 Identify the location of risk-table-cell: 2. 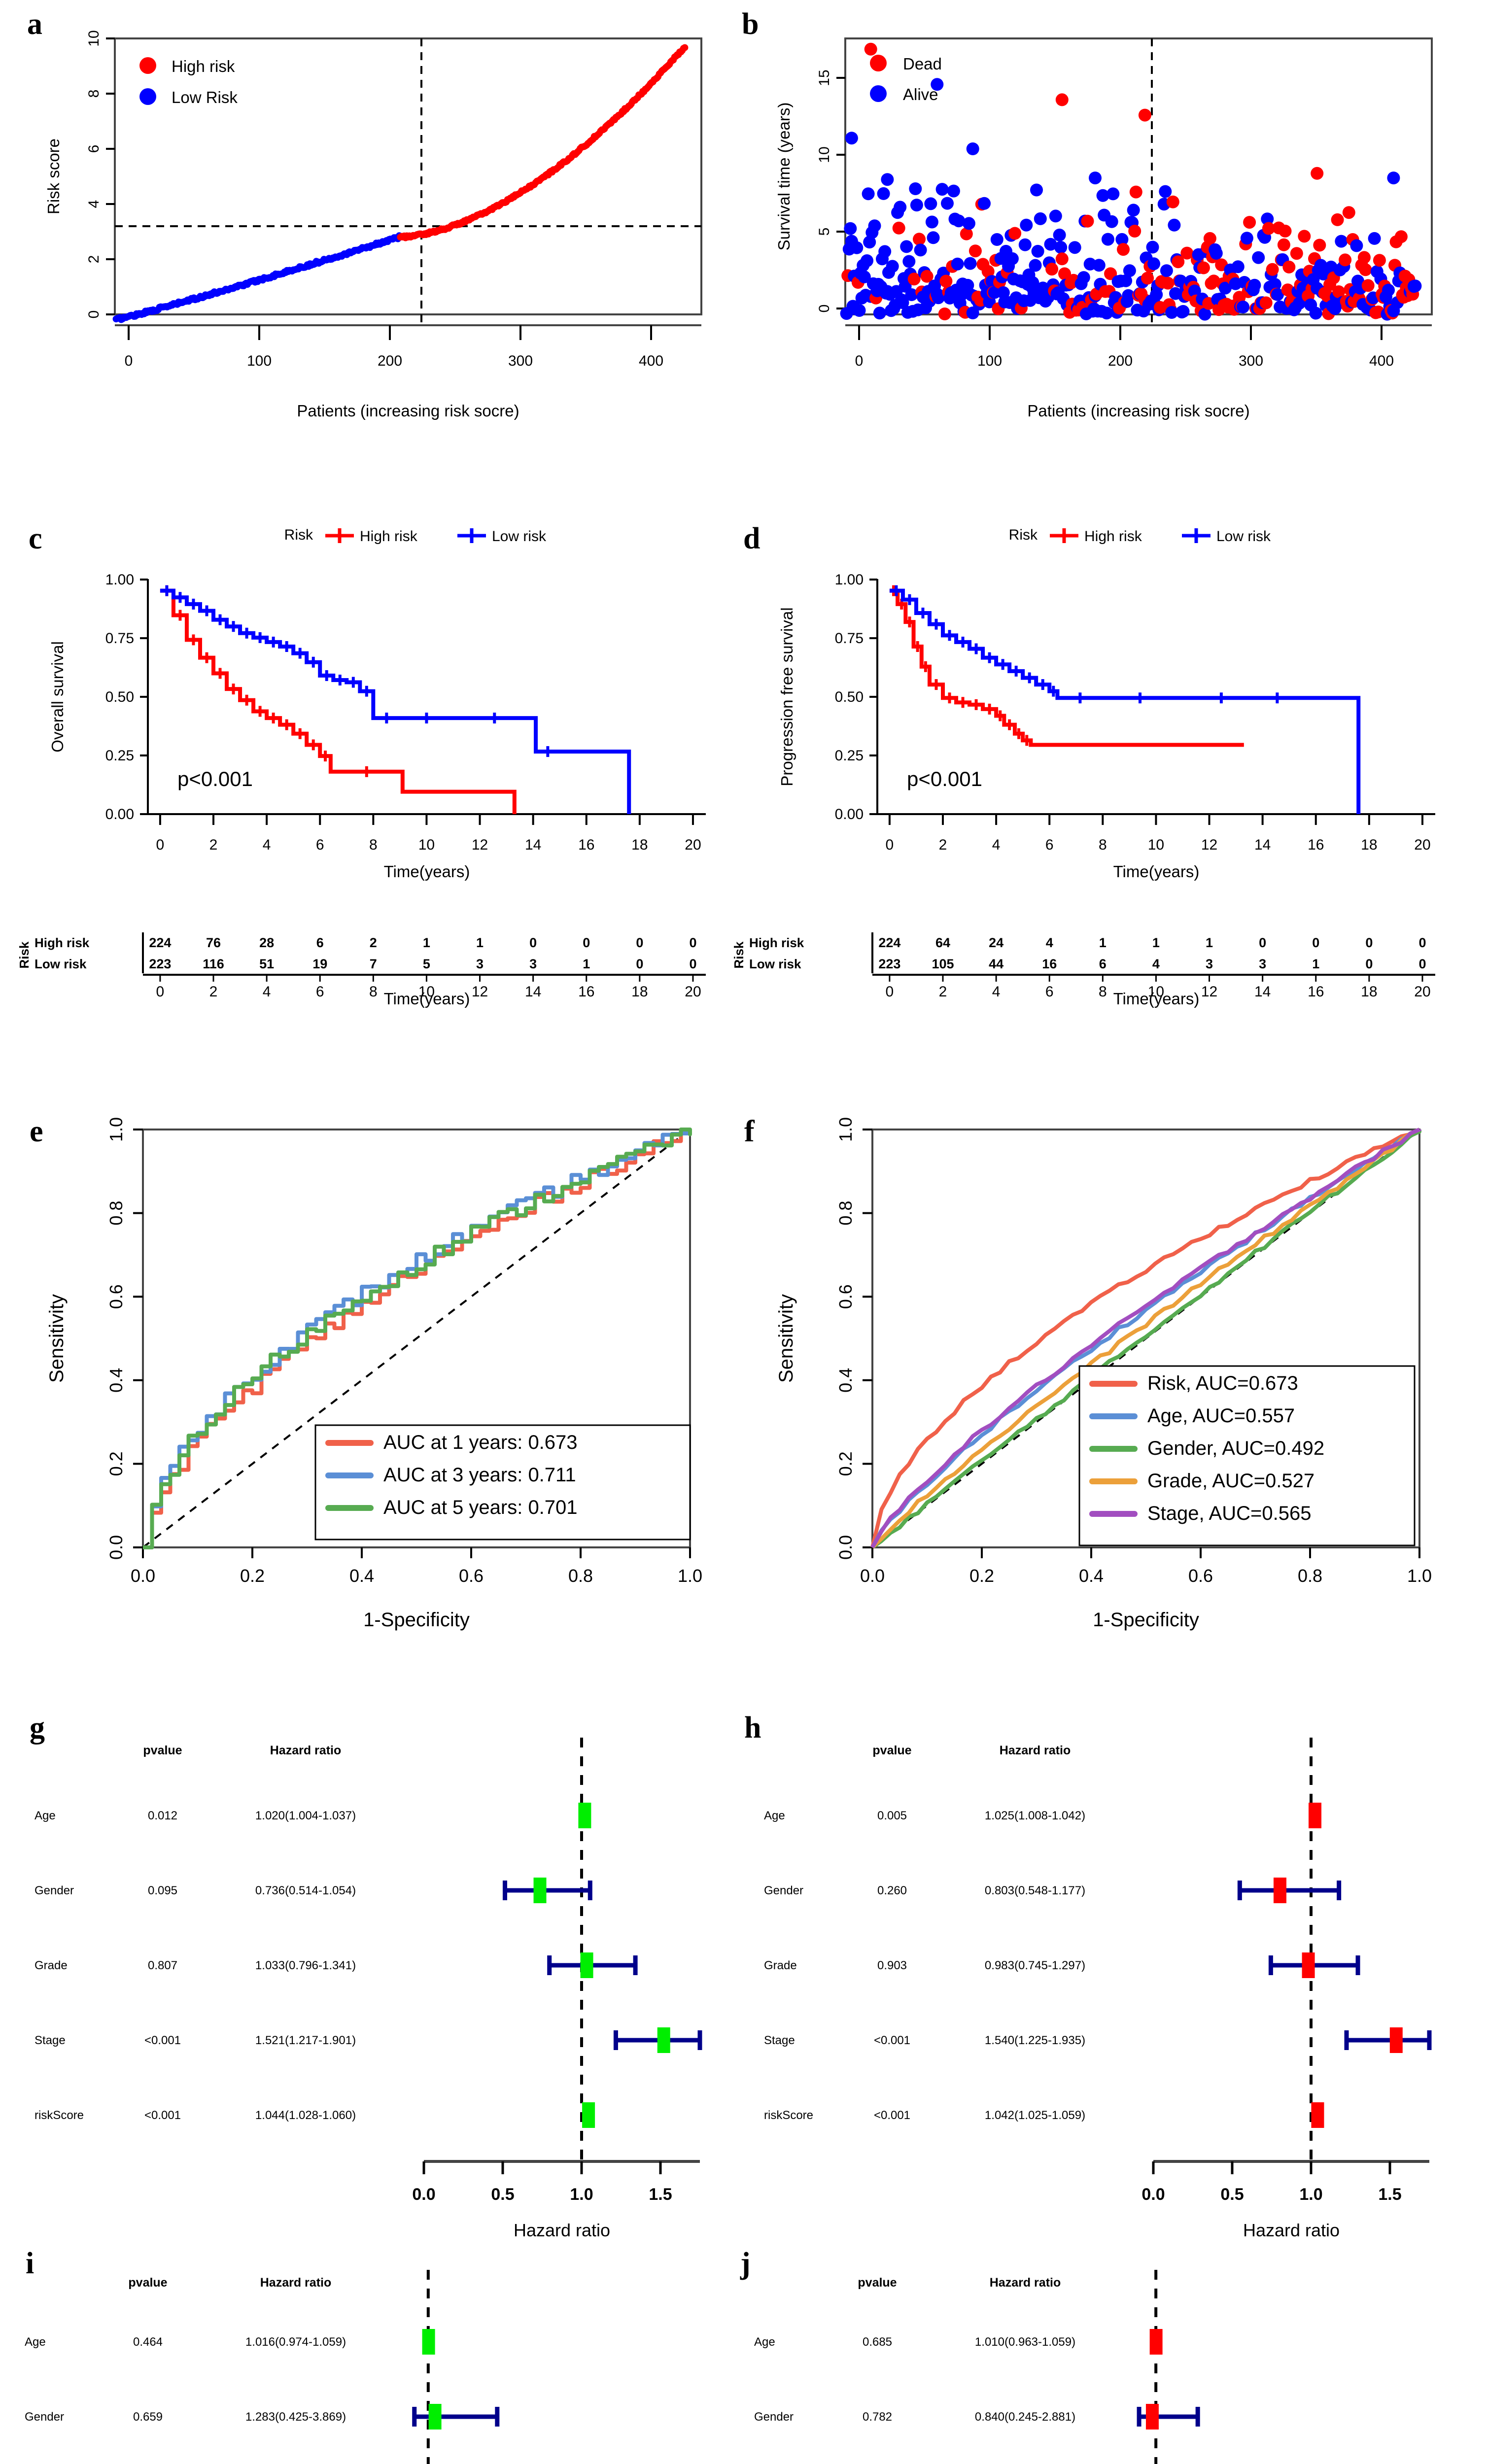
(373, 942).